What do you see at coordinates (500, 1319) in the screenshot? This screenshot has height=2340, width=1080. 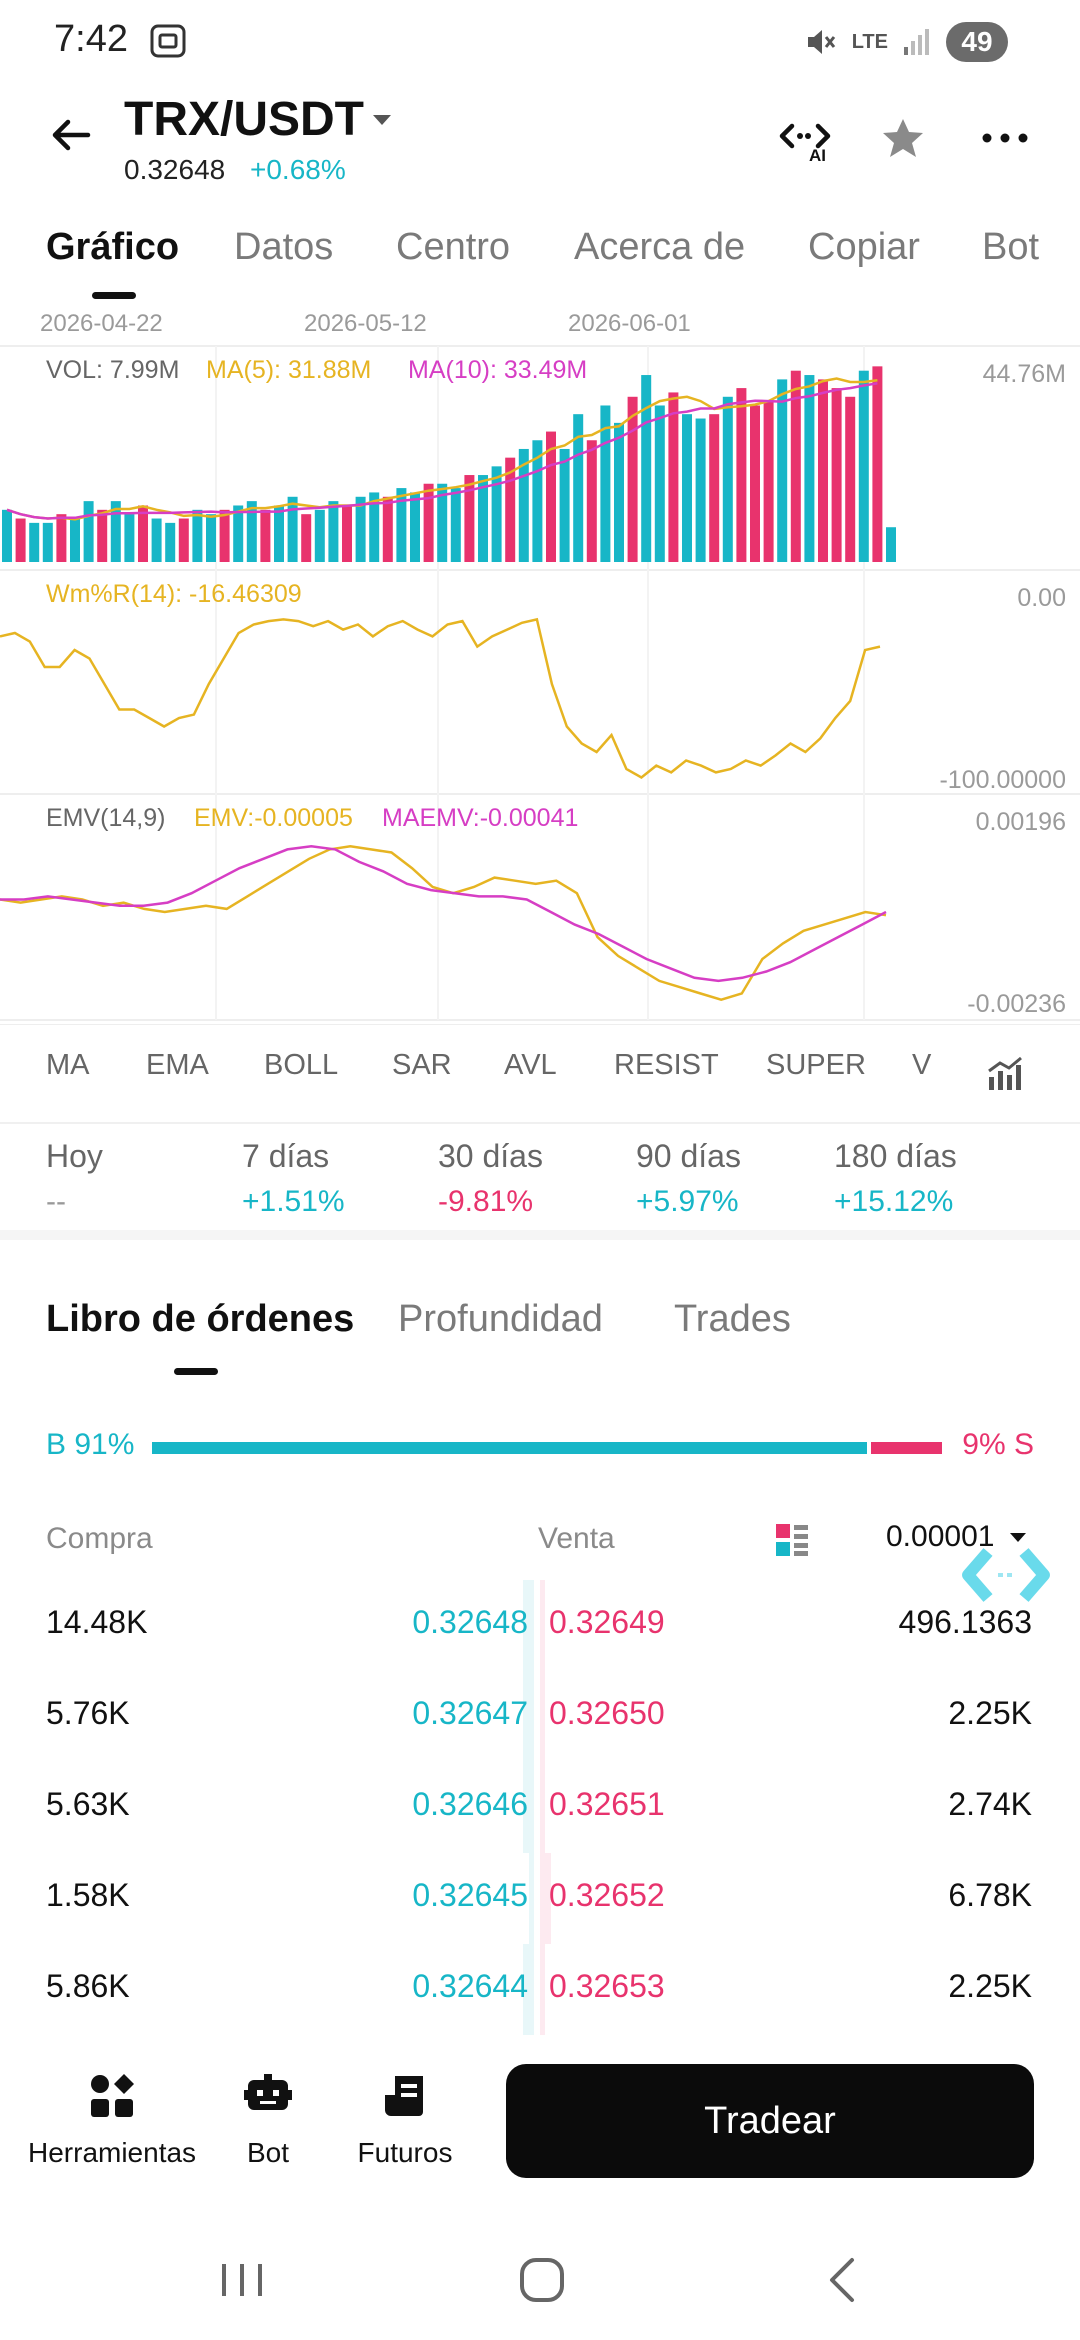 I see `tab-profundidad: Profundidad` at bounding box center [500, 1319].